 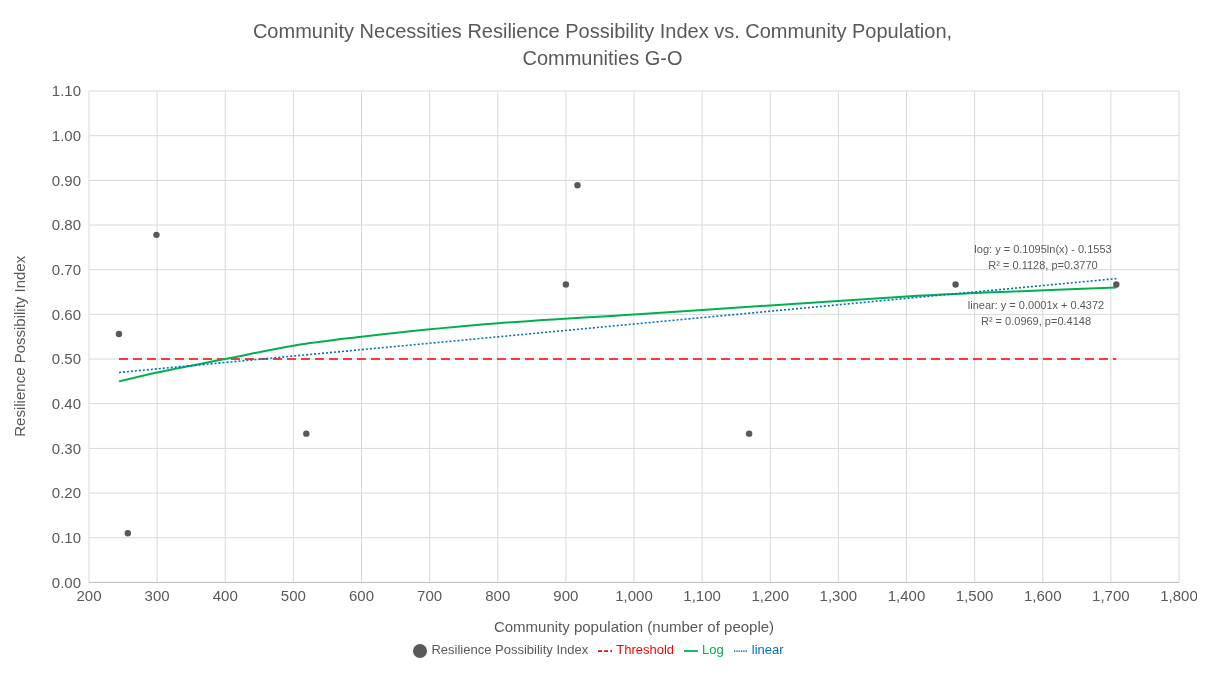 What do you see at coordinates (634, 627) in the screenshot?
I see `x-axis-title: Community population (number of people)` at bounding box center [634, 627].